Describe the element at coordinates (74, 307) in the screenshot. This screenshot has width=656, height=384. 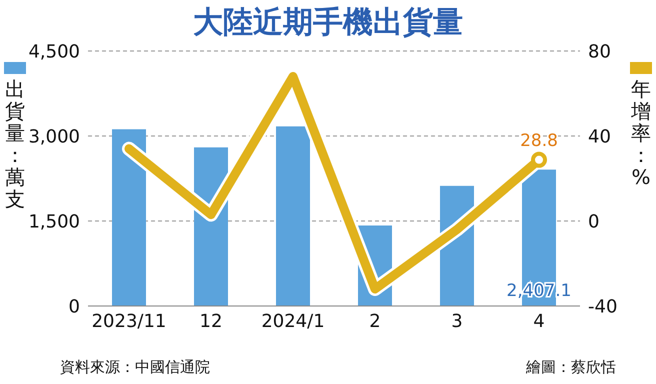
I see `y-tick-label: 0` at that location.